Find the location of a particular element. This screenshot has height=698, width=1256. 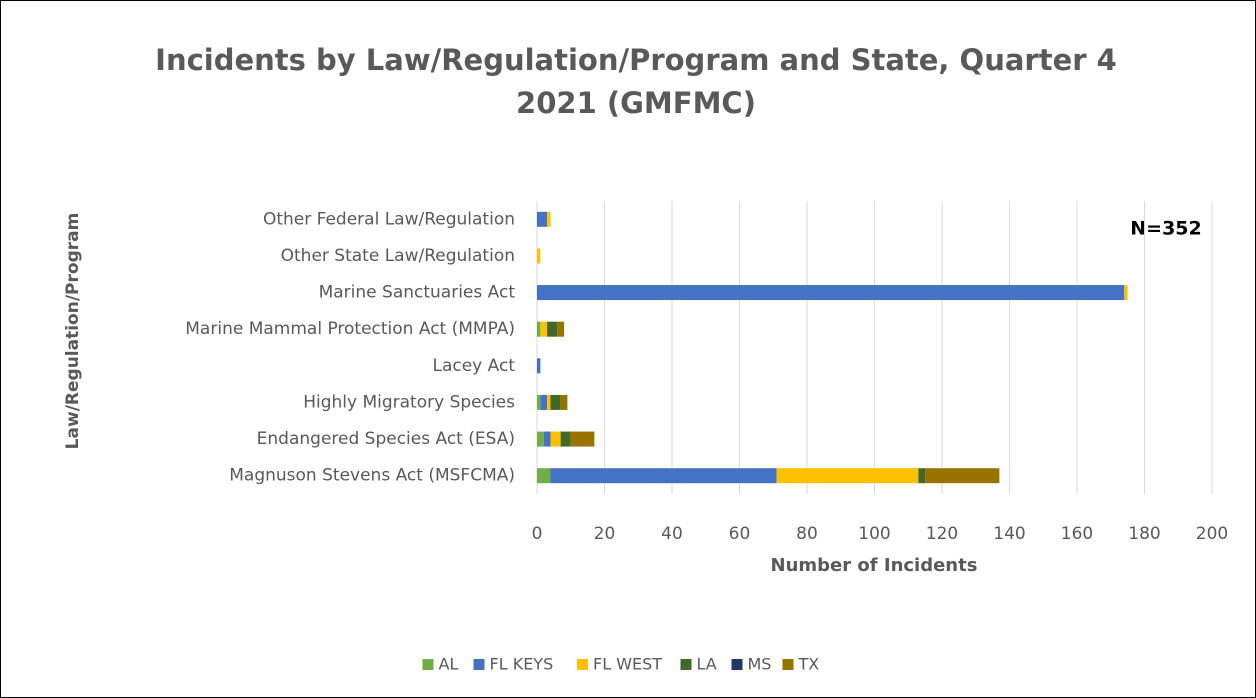

legend-label: FL KEYS is located at coordinates (522, 664).